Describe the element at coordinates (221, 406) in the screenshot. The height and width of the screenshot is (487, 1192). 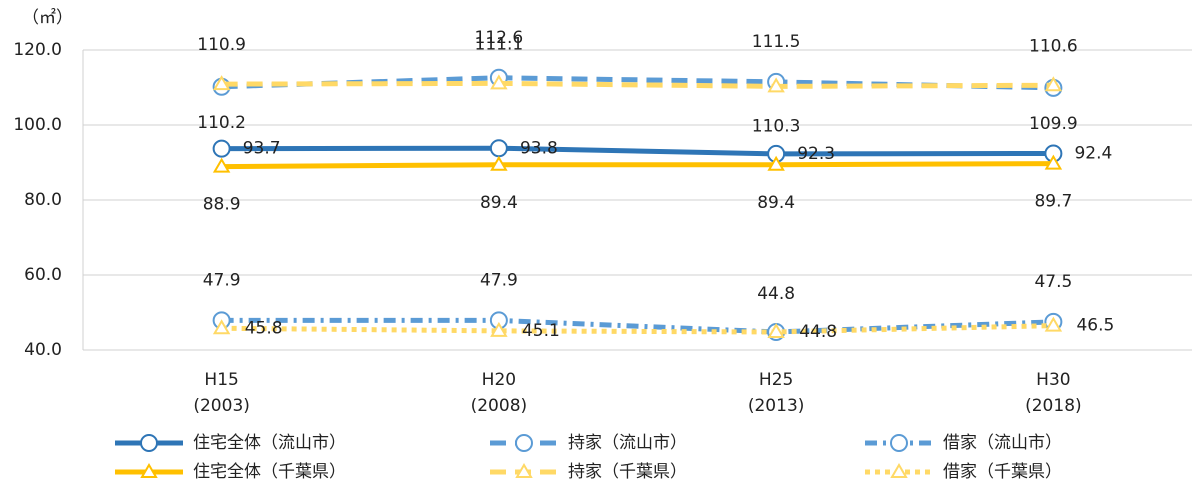
I see `x-tick-line: (2003)` at that location.